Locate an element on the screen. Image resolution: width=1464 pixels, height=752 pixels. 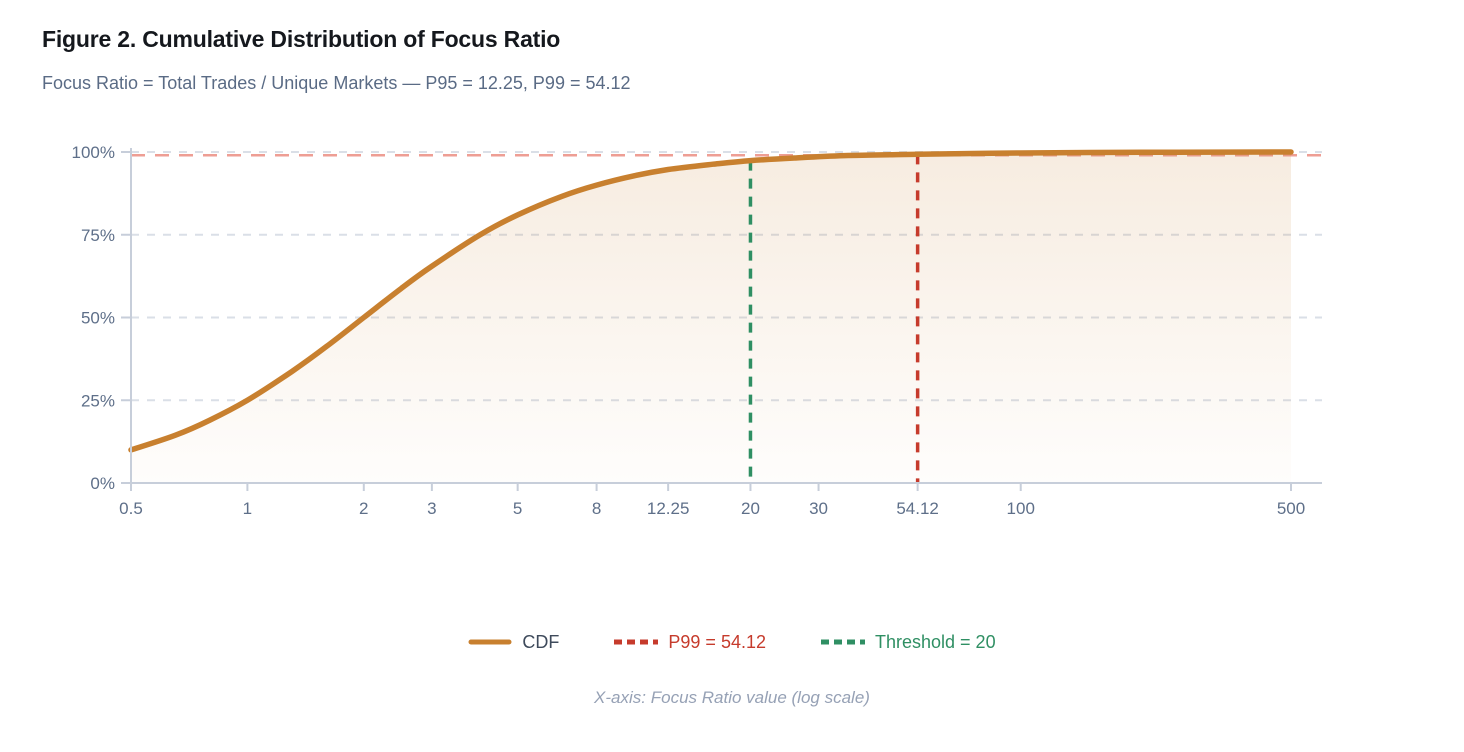
legend-label-cdf: CDF is located at coordinates (541, 642).